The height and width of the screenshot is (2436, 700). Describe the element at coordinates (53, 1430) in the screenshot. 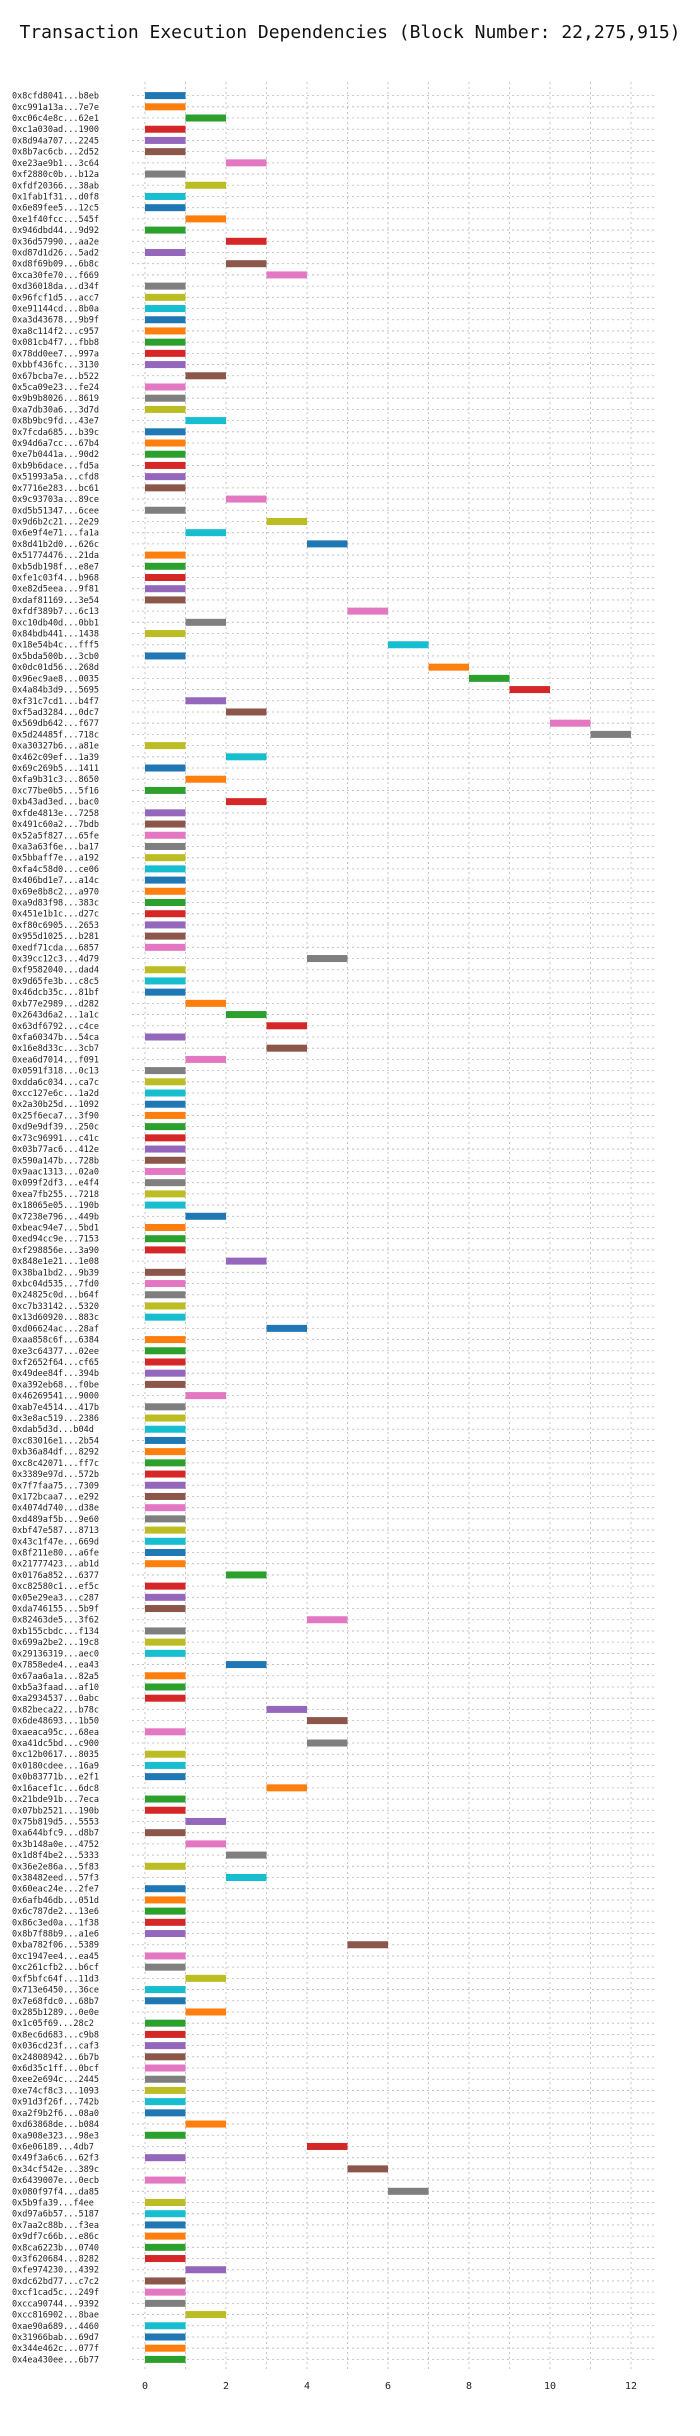

I see `tx-label: 0xdab5d3d...b04d` at that location.